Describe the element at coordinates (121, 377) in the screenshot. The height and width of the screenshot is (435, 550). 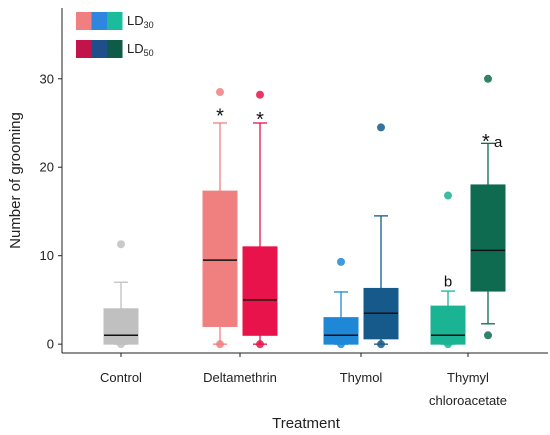
I see `x-tick-label-control: Control` at that location.